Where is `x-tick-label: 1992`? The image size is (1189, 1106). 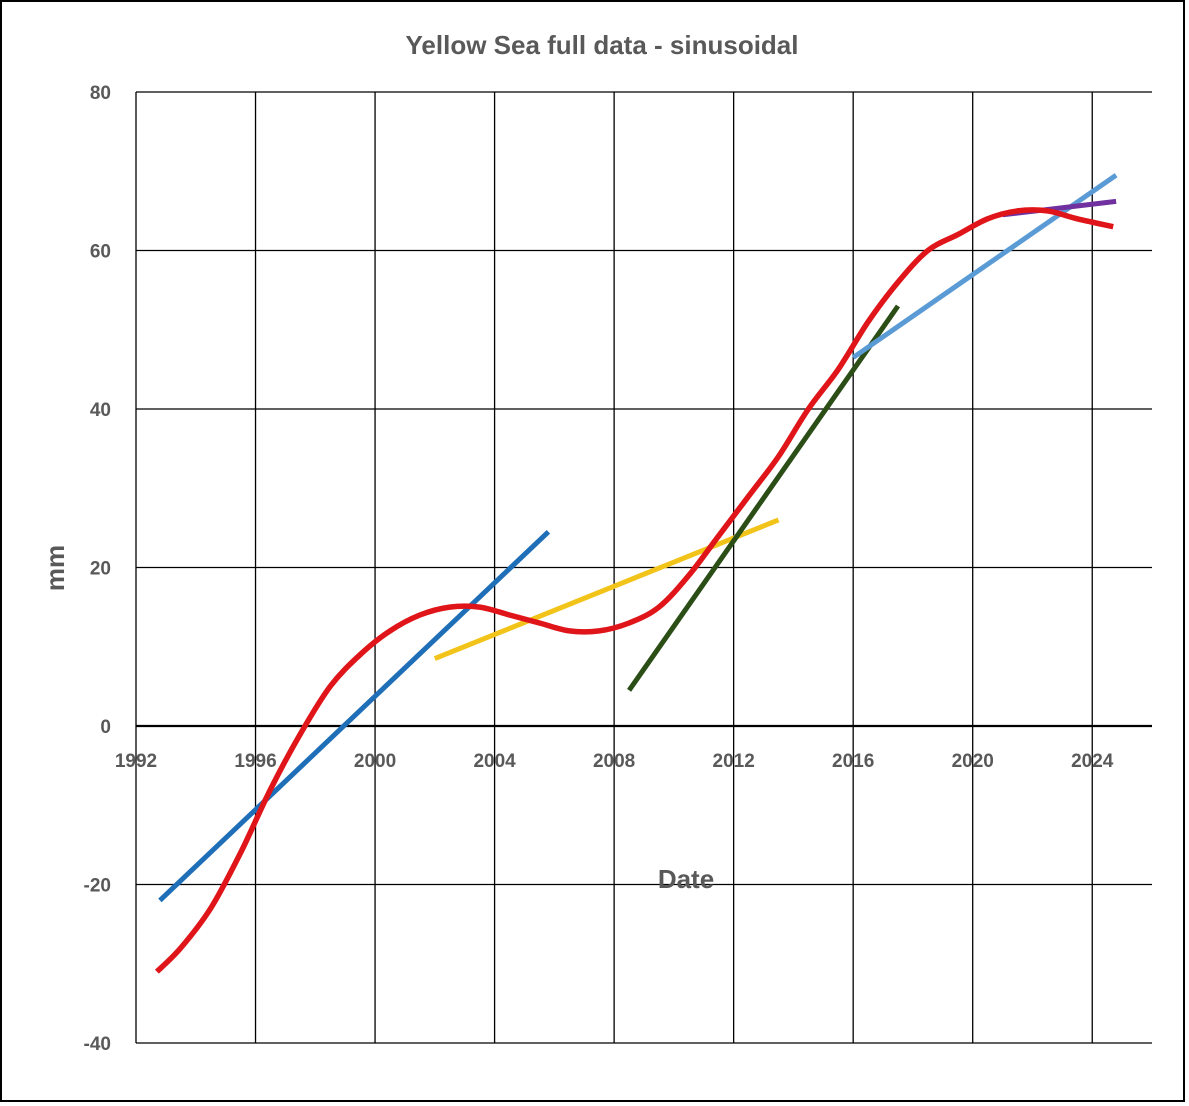 x-tick-label: 1992 is located at coordinates (136, 761).